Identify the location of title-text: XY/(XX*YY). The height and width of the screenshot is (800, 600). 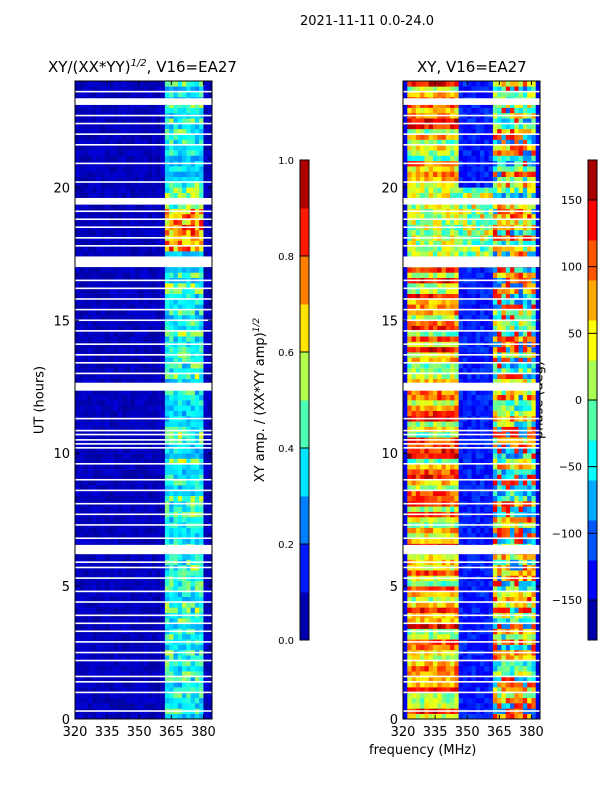
(89, 67).